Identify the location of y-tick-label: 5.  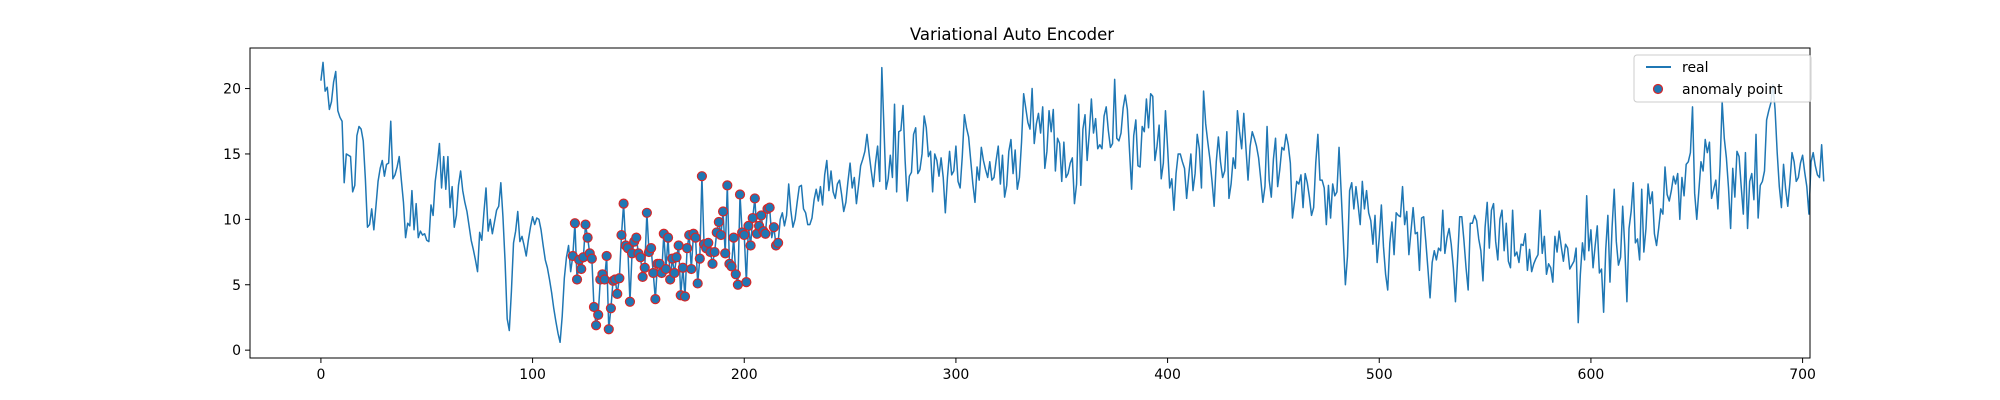
(236, 286).